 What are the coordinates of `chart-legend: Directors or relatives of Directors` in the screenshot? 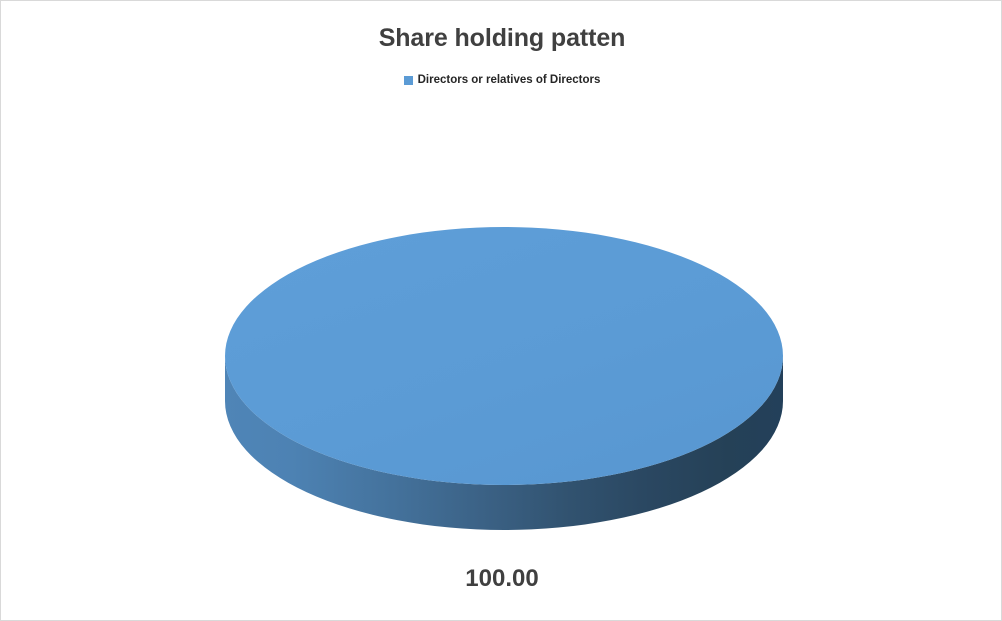 It's located at (501, 80).